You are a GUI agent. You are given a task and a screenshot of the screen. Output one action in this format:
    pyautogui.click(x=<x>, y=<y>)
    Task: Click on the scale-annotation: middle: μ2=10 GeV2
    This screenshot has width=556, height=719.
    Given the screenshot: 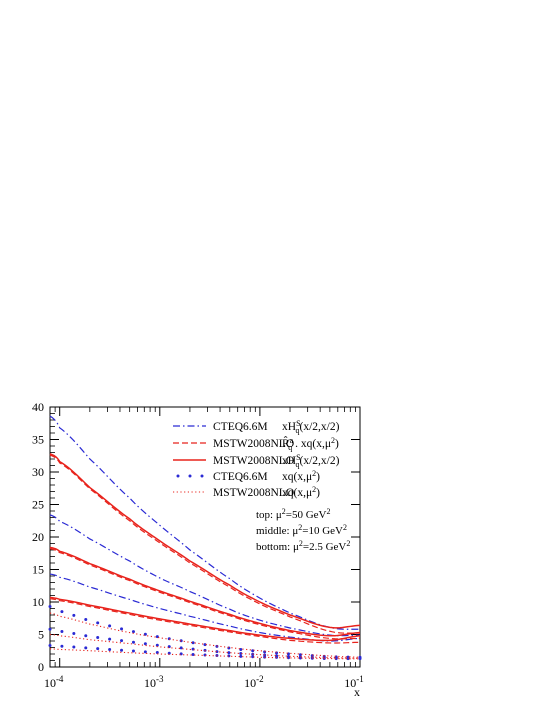 What is the action you would take?
    pyautogui.click(x=301, y=530)
    